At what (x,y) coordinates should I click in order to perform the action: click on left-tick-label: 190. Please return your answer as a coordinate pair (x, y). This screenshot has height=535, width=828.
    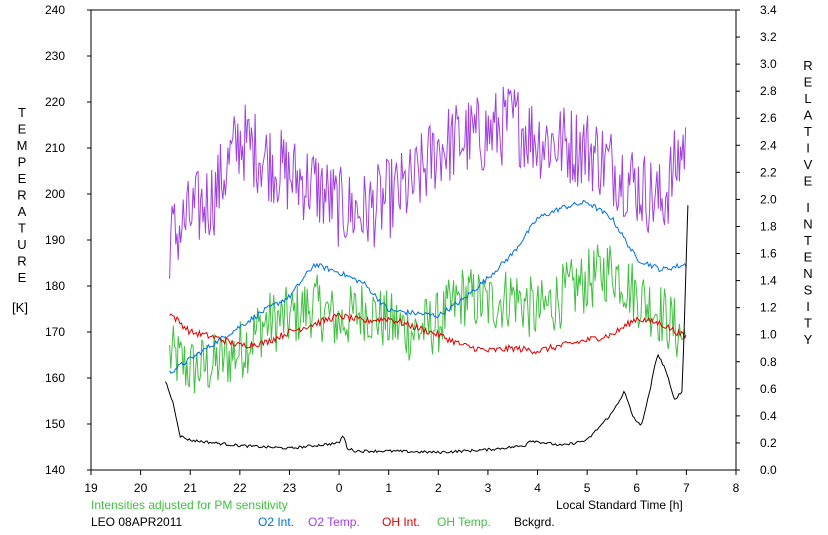
    Looking at the image, I should click on (55, 240).